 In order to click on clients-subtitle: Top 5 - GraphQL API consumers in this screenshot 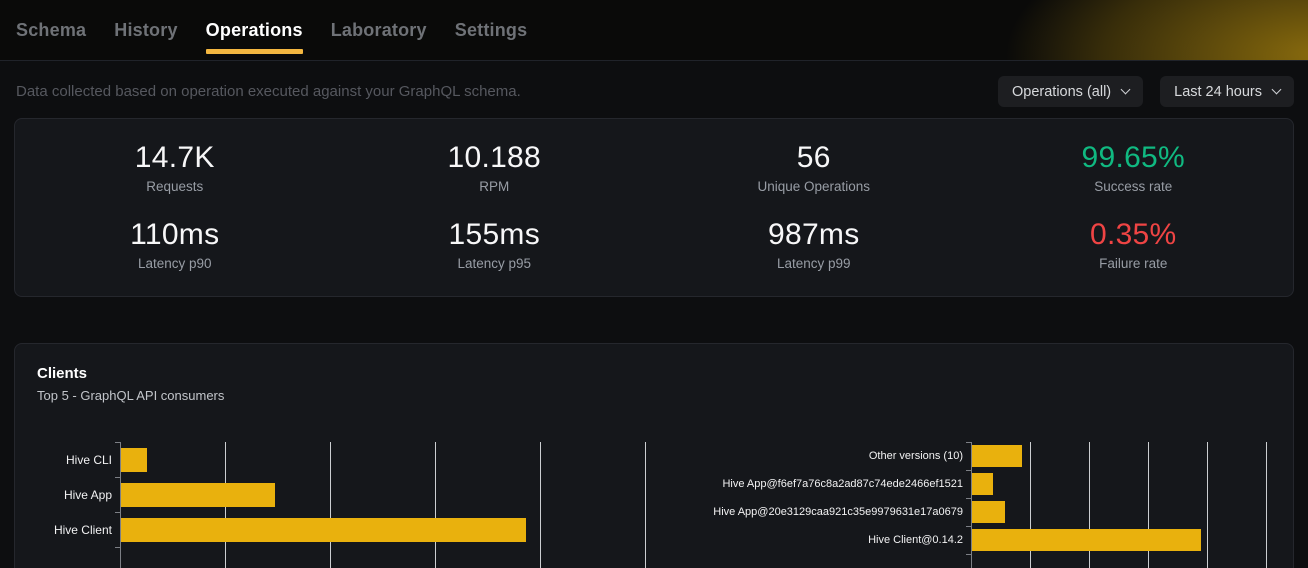, I will do `click(131, 395)`.